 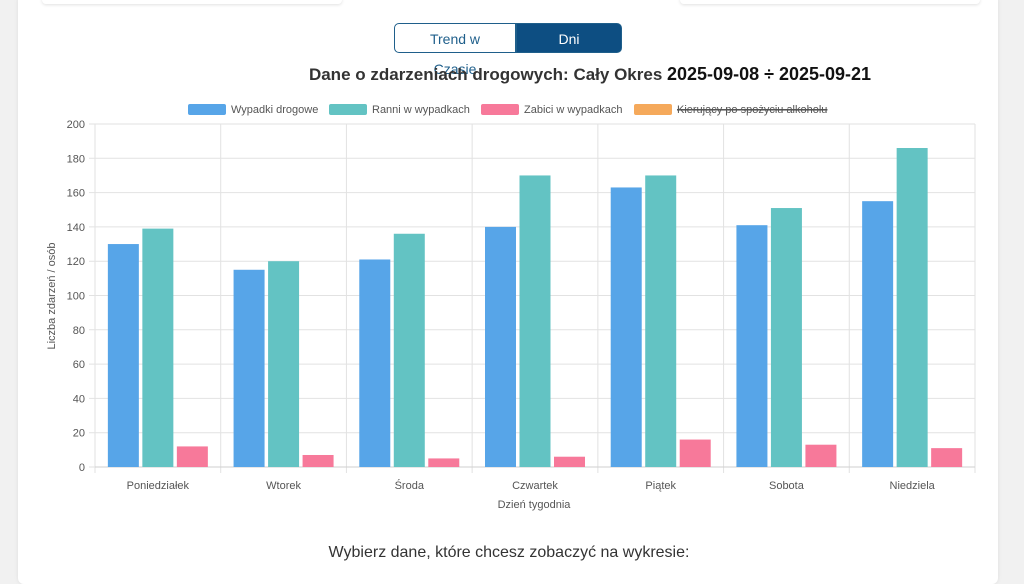 What do you see at coordinates (76, 228) in the screenshot?
I see `y-tick-label: 140` at bounding box center [76, 228].